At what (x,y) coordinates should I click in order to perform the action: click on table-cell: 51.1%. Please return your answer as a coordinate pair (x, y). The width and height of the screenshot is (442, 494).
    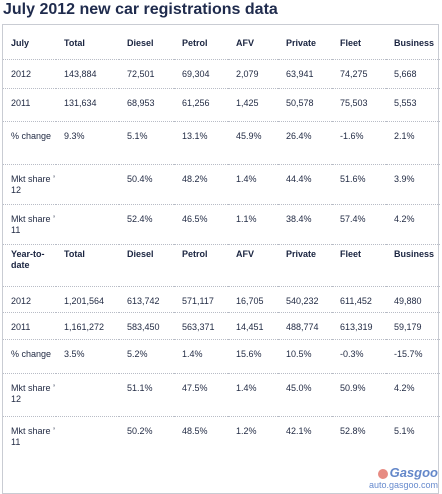
    Looking at the image, I should click on (146, 395).